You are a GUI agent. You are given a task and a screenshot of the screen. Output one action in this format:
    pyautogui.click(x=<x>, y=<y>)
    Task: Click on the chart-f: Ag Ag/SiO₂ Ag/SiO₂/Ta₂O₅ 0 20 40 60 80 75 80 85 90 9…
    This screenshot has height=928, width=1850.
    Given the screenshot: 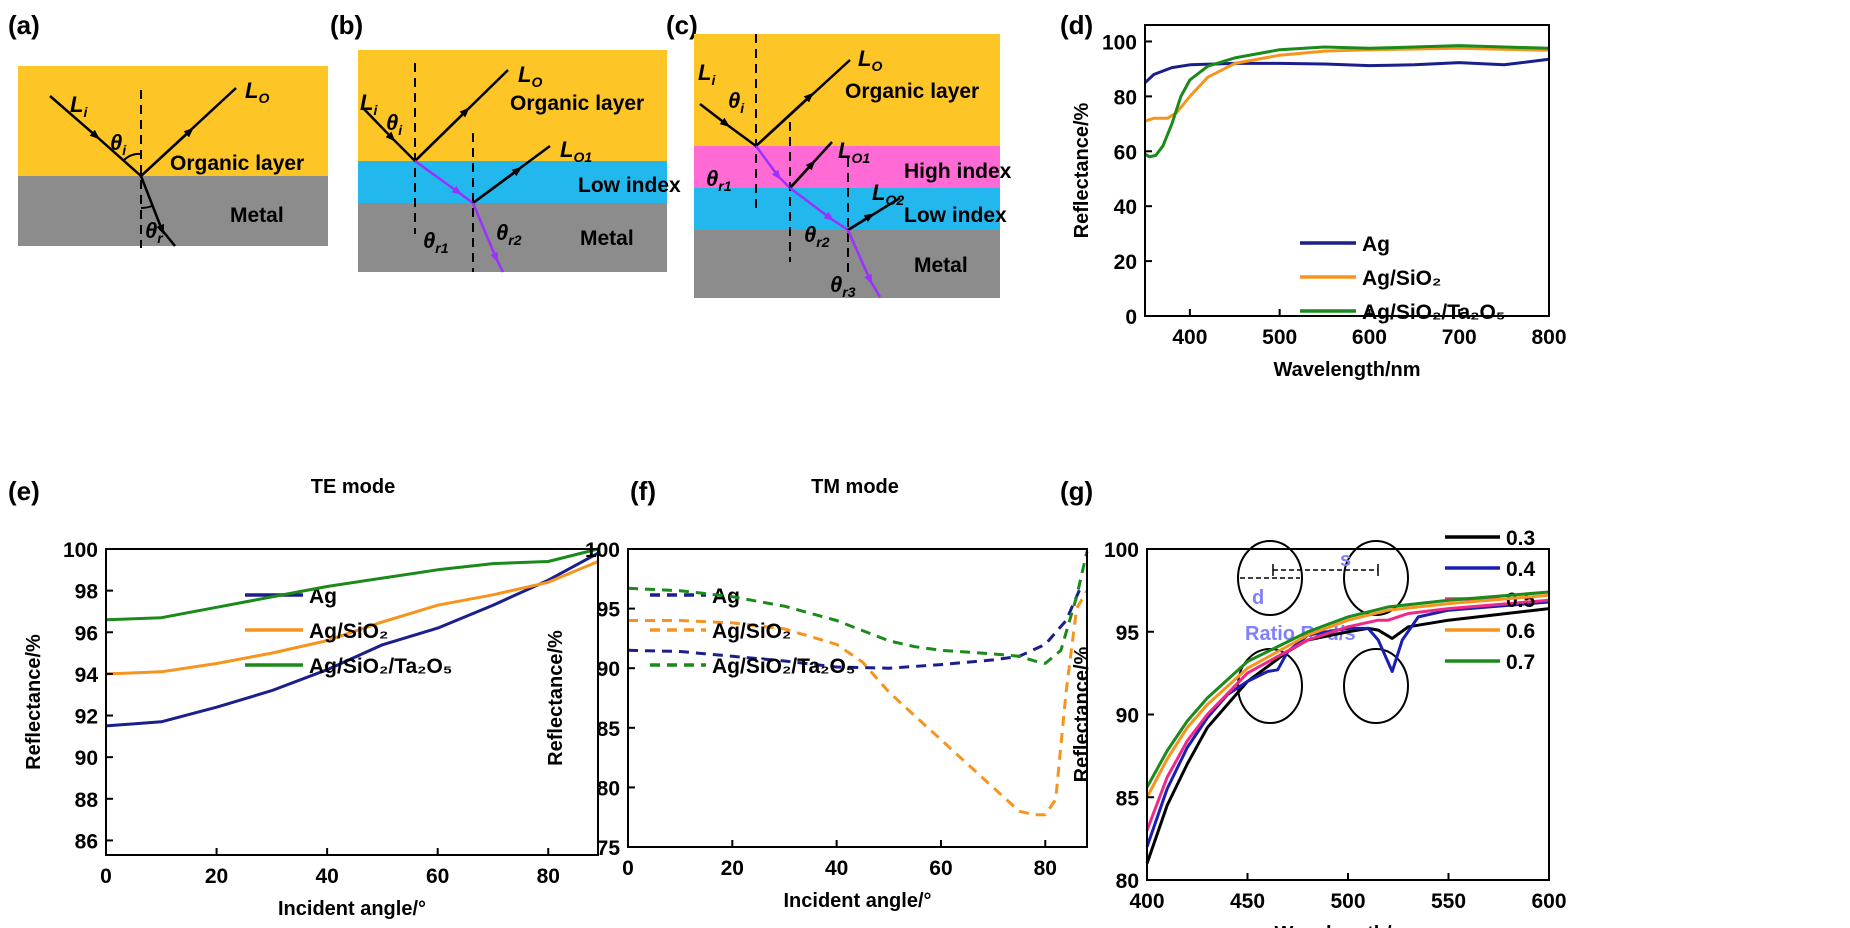 What is the action you would take?
    pyautogui.click(x=817, y=694)
    